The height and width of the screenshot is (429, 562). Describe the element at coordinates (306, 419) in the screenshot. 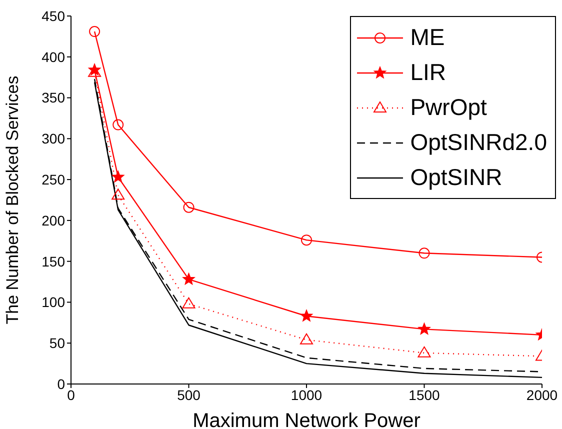

I see `x-axis-title: Maximum Network Power` at that location.